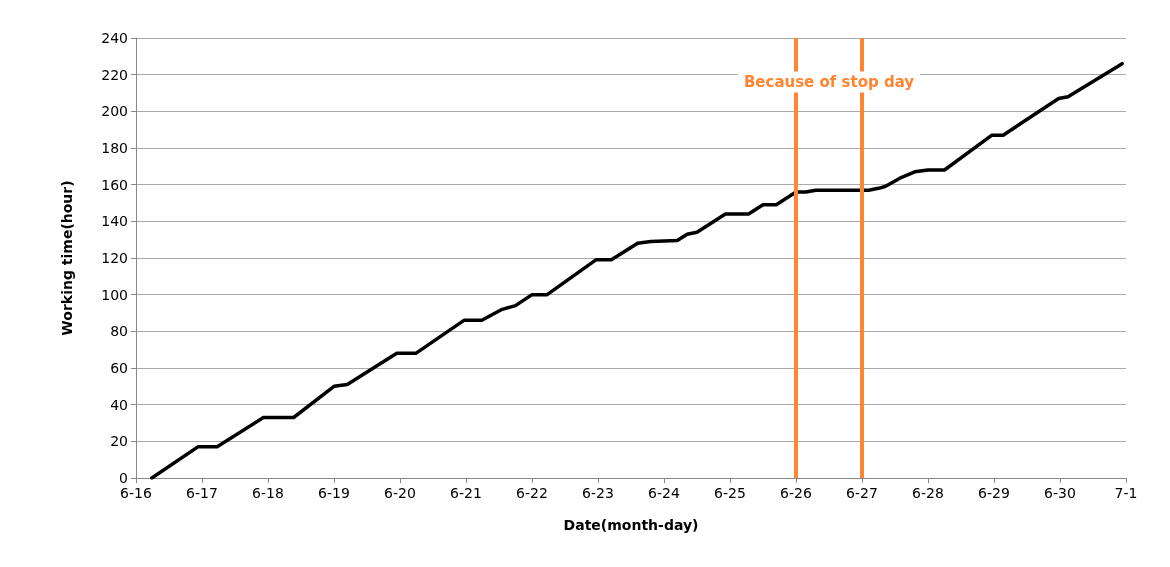 This screenshot has width=1170, height=567. Describe the element at coordinates (730, 493) in the screenshot. I see `x-tick-label: 6-25` at that location.